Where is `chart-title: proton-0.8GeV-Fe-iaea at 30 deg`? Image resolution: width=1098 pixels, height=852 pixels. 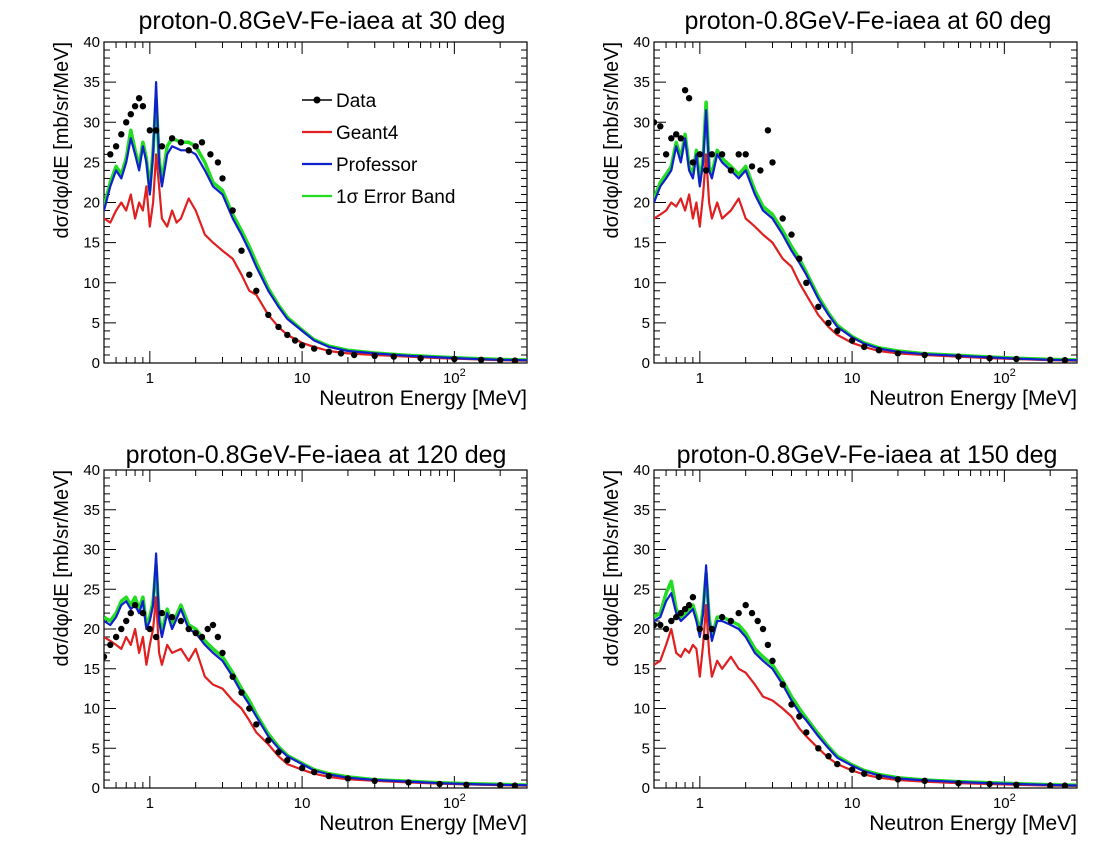
chart-title: proton-0.8GeV-Fe-iaea at 30 deg is located at coordinates (322, 21).